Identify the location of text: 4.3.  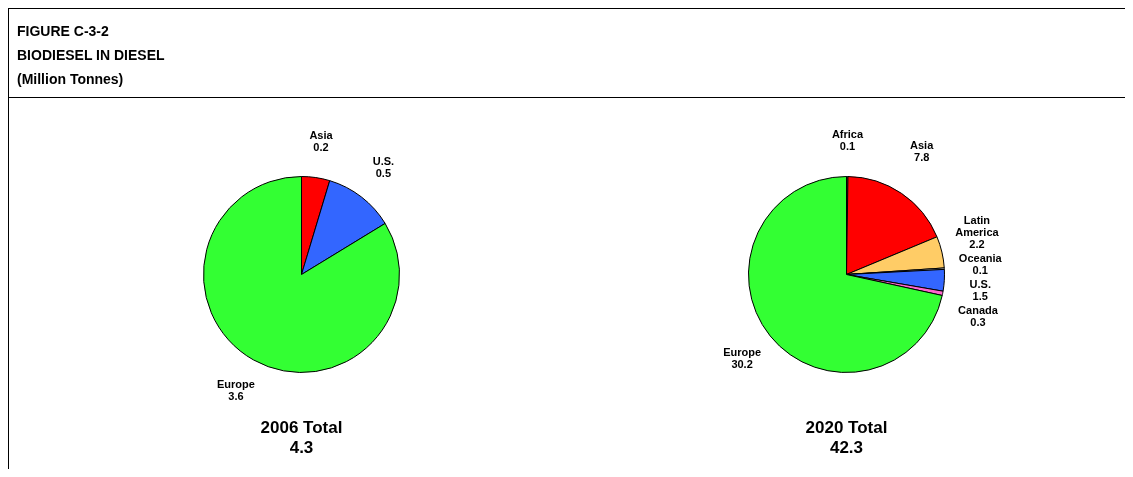
(301, 448).